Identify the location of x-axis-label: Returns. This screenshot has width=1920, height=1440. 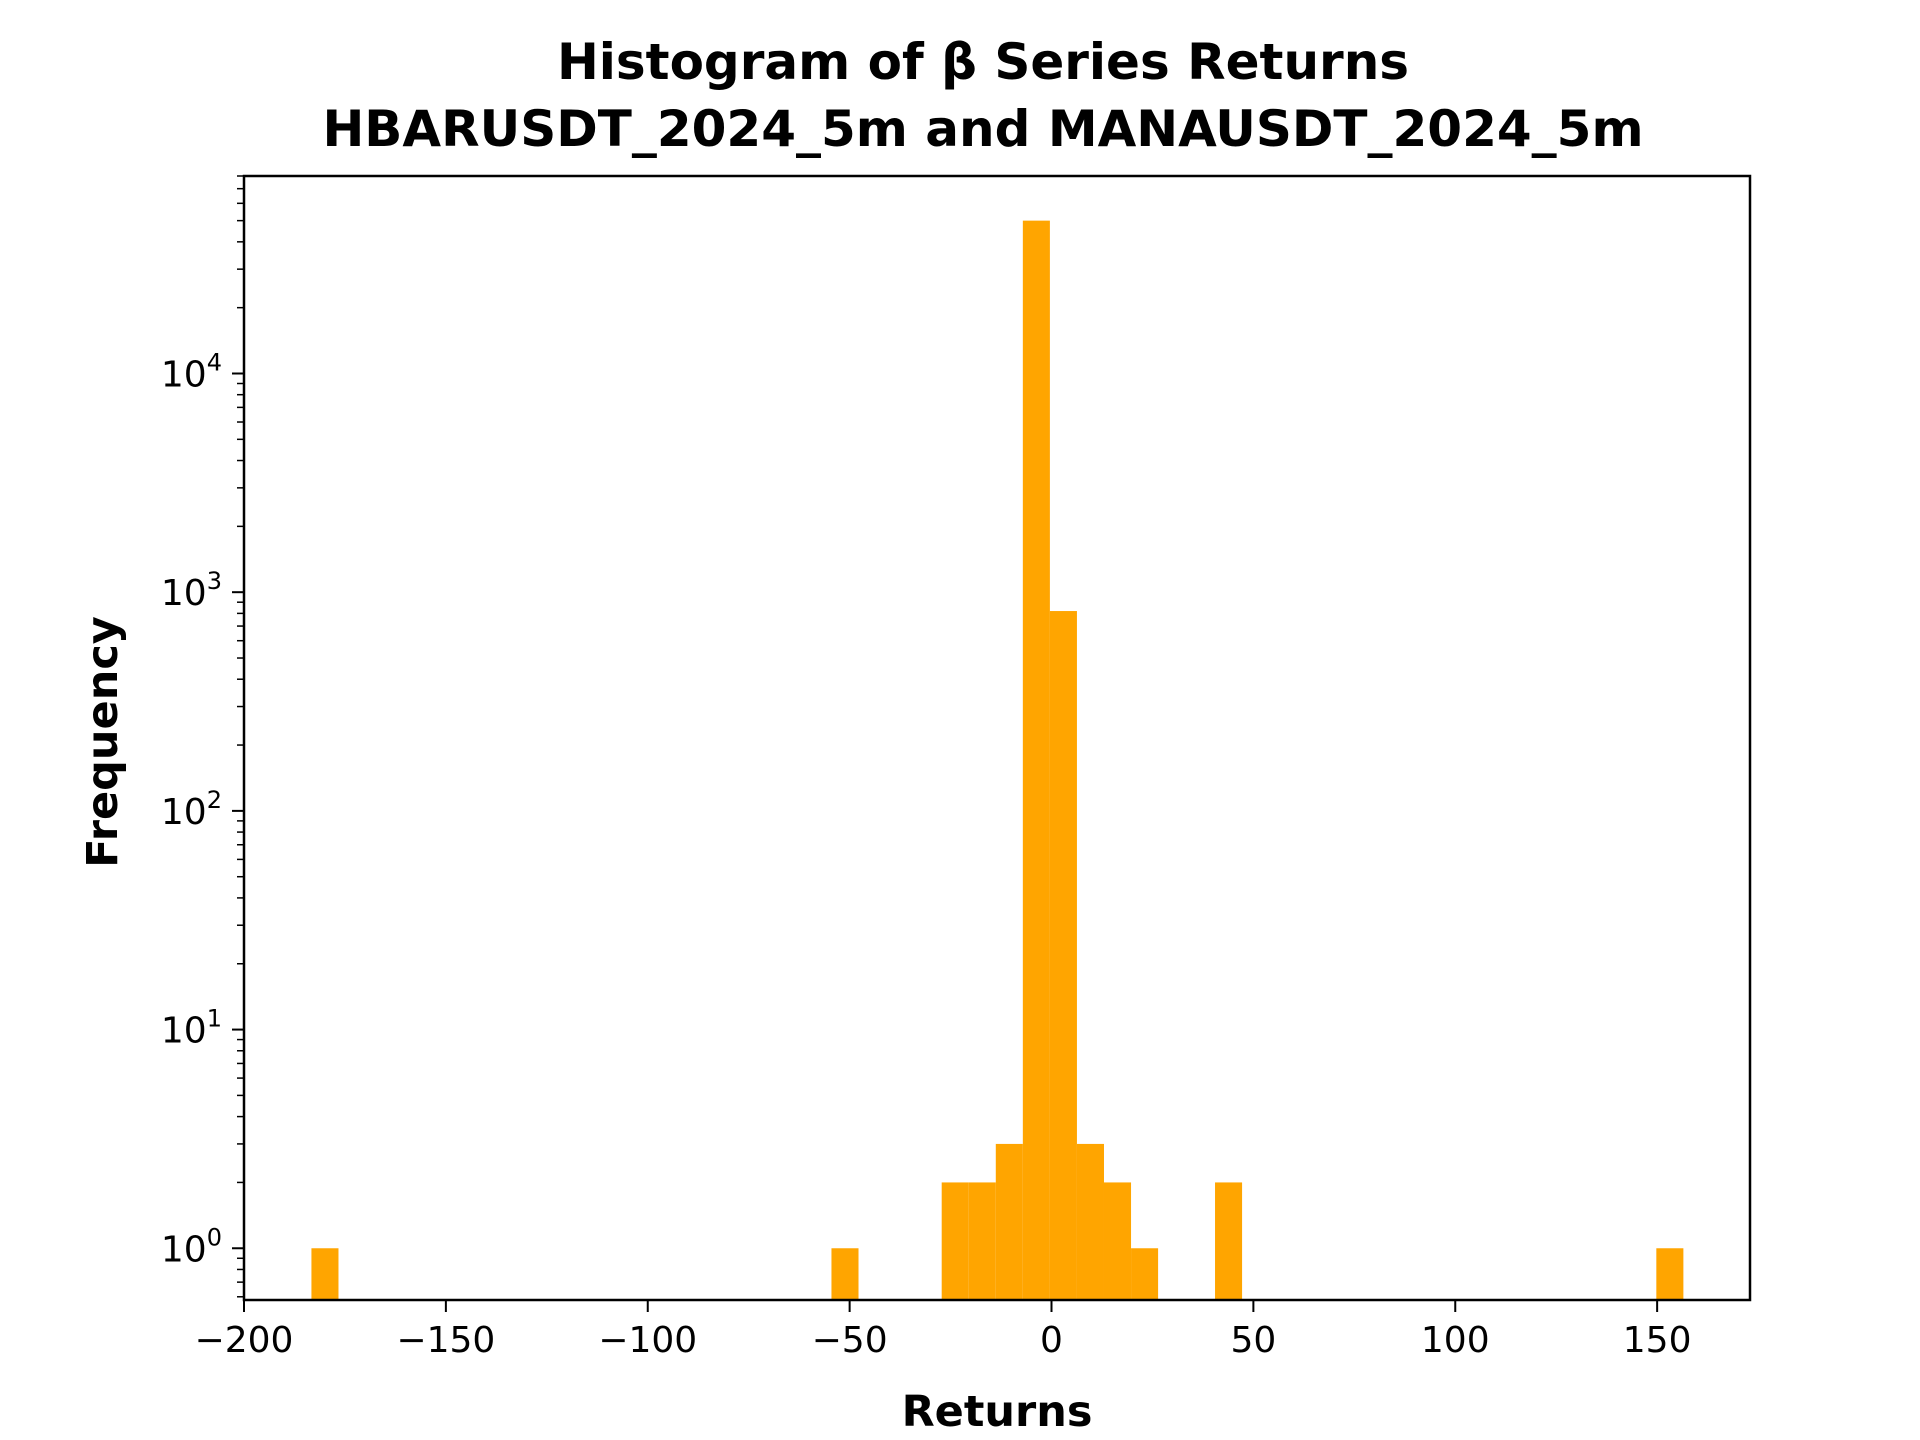
(997, 1412).